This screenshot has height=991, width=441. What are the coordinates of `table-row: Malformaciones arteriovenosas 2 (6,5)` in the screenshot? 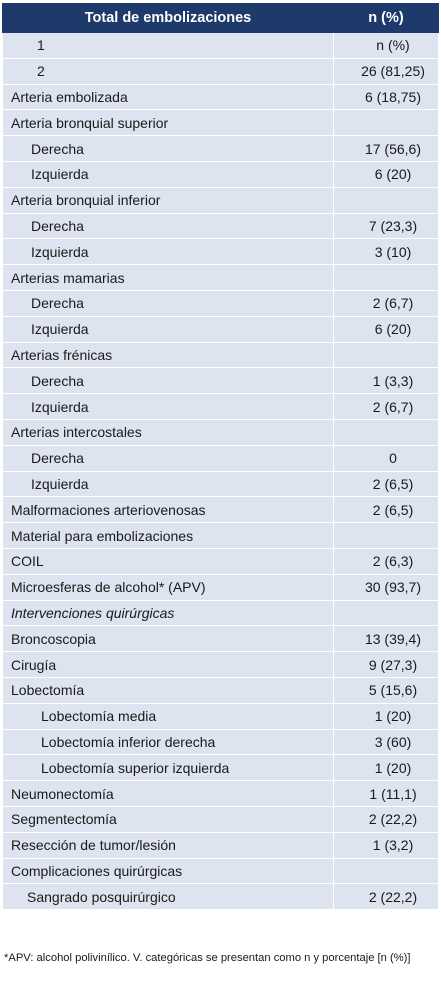 It's located at (220, 510).